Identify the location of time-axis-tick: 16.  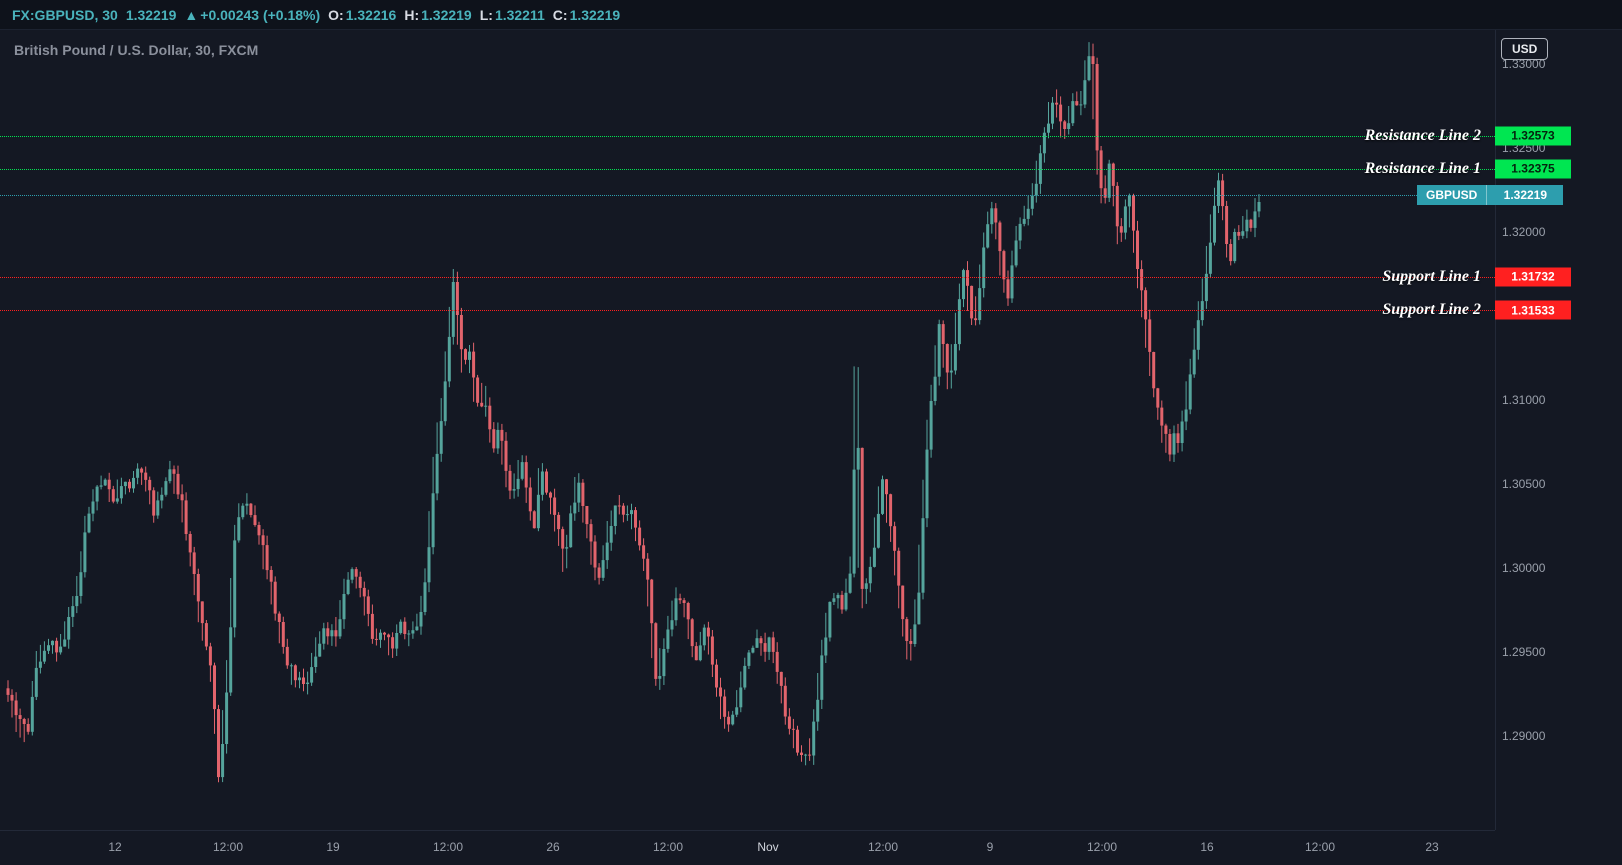
(1207, 847).